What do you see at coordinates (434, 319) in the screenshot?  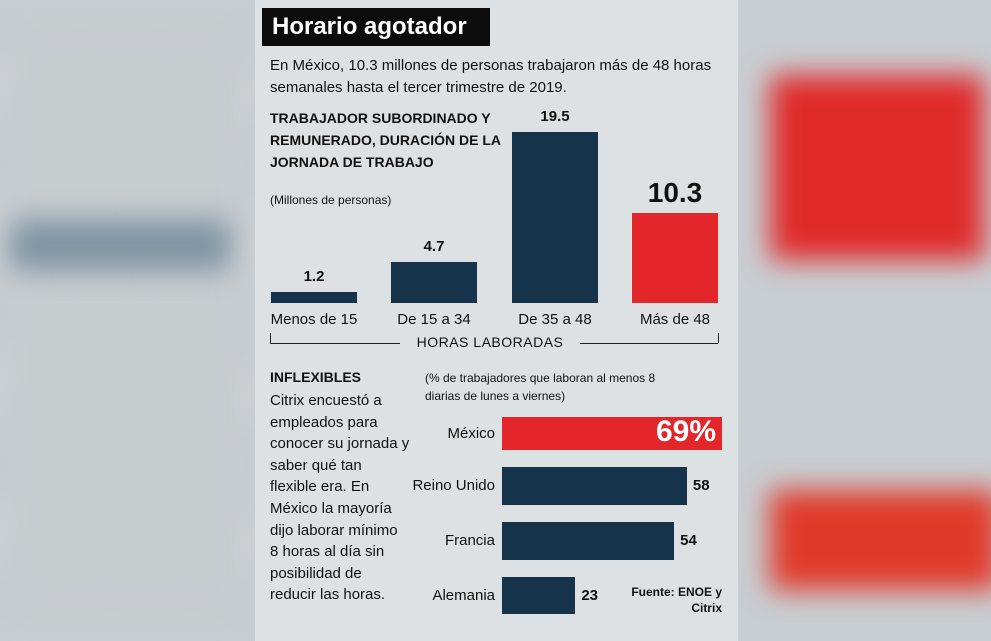 I see `x-tick-label: De 15 a 34` at bounding box center [434, 319].